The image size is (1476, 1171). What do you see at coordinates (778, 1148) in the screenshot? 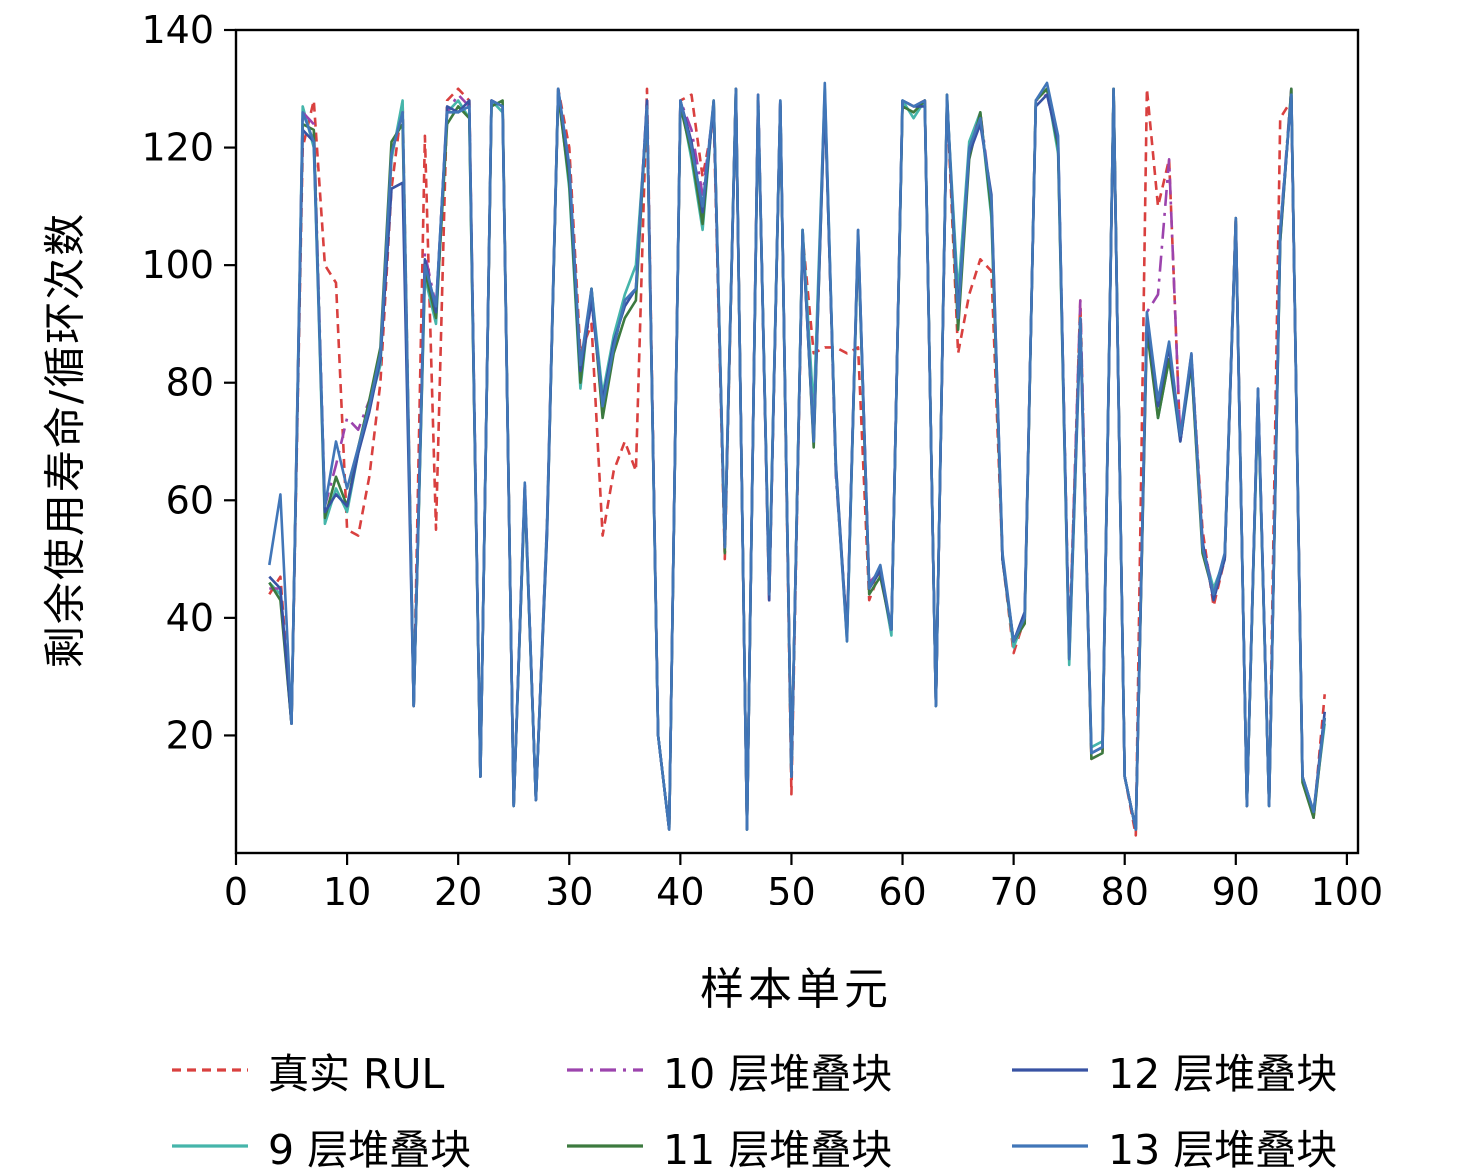
I see `legend-label-11-layer: 11 层堆叠块` at bounding box center [778, 1148].